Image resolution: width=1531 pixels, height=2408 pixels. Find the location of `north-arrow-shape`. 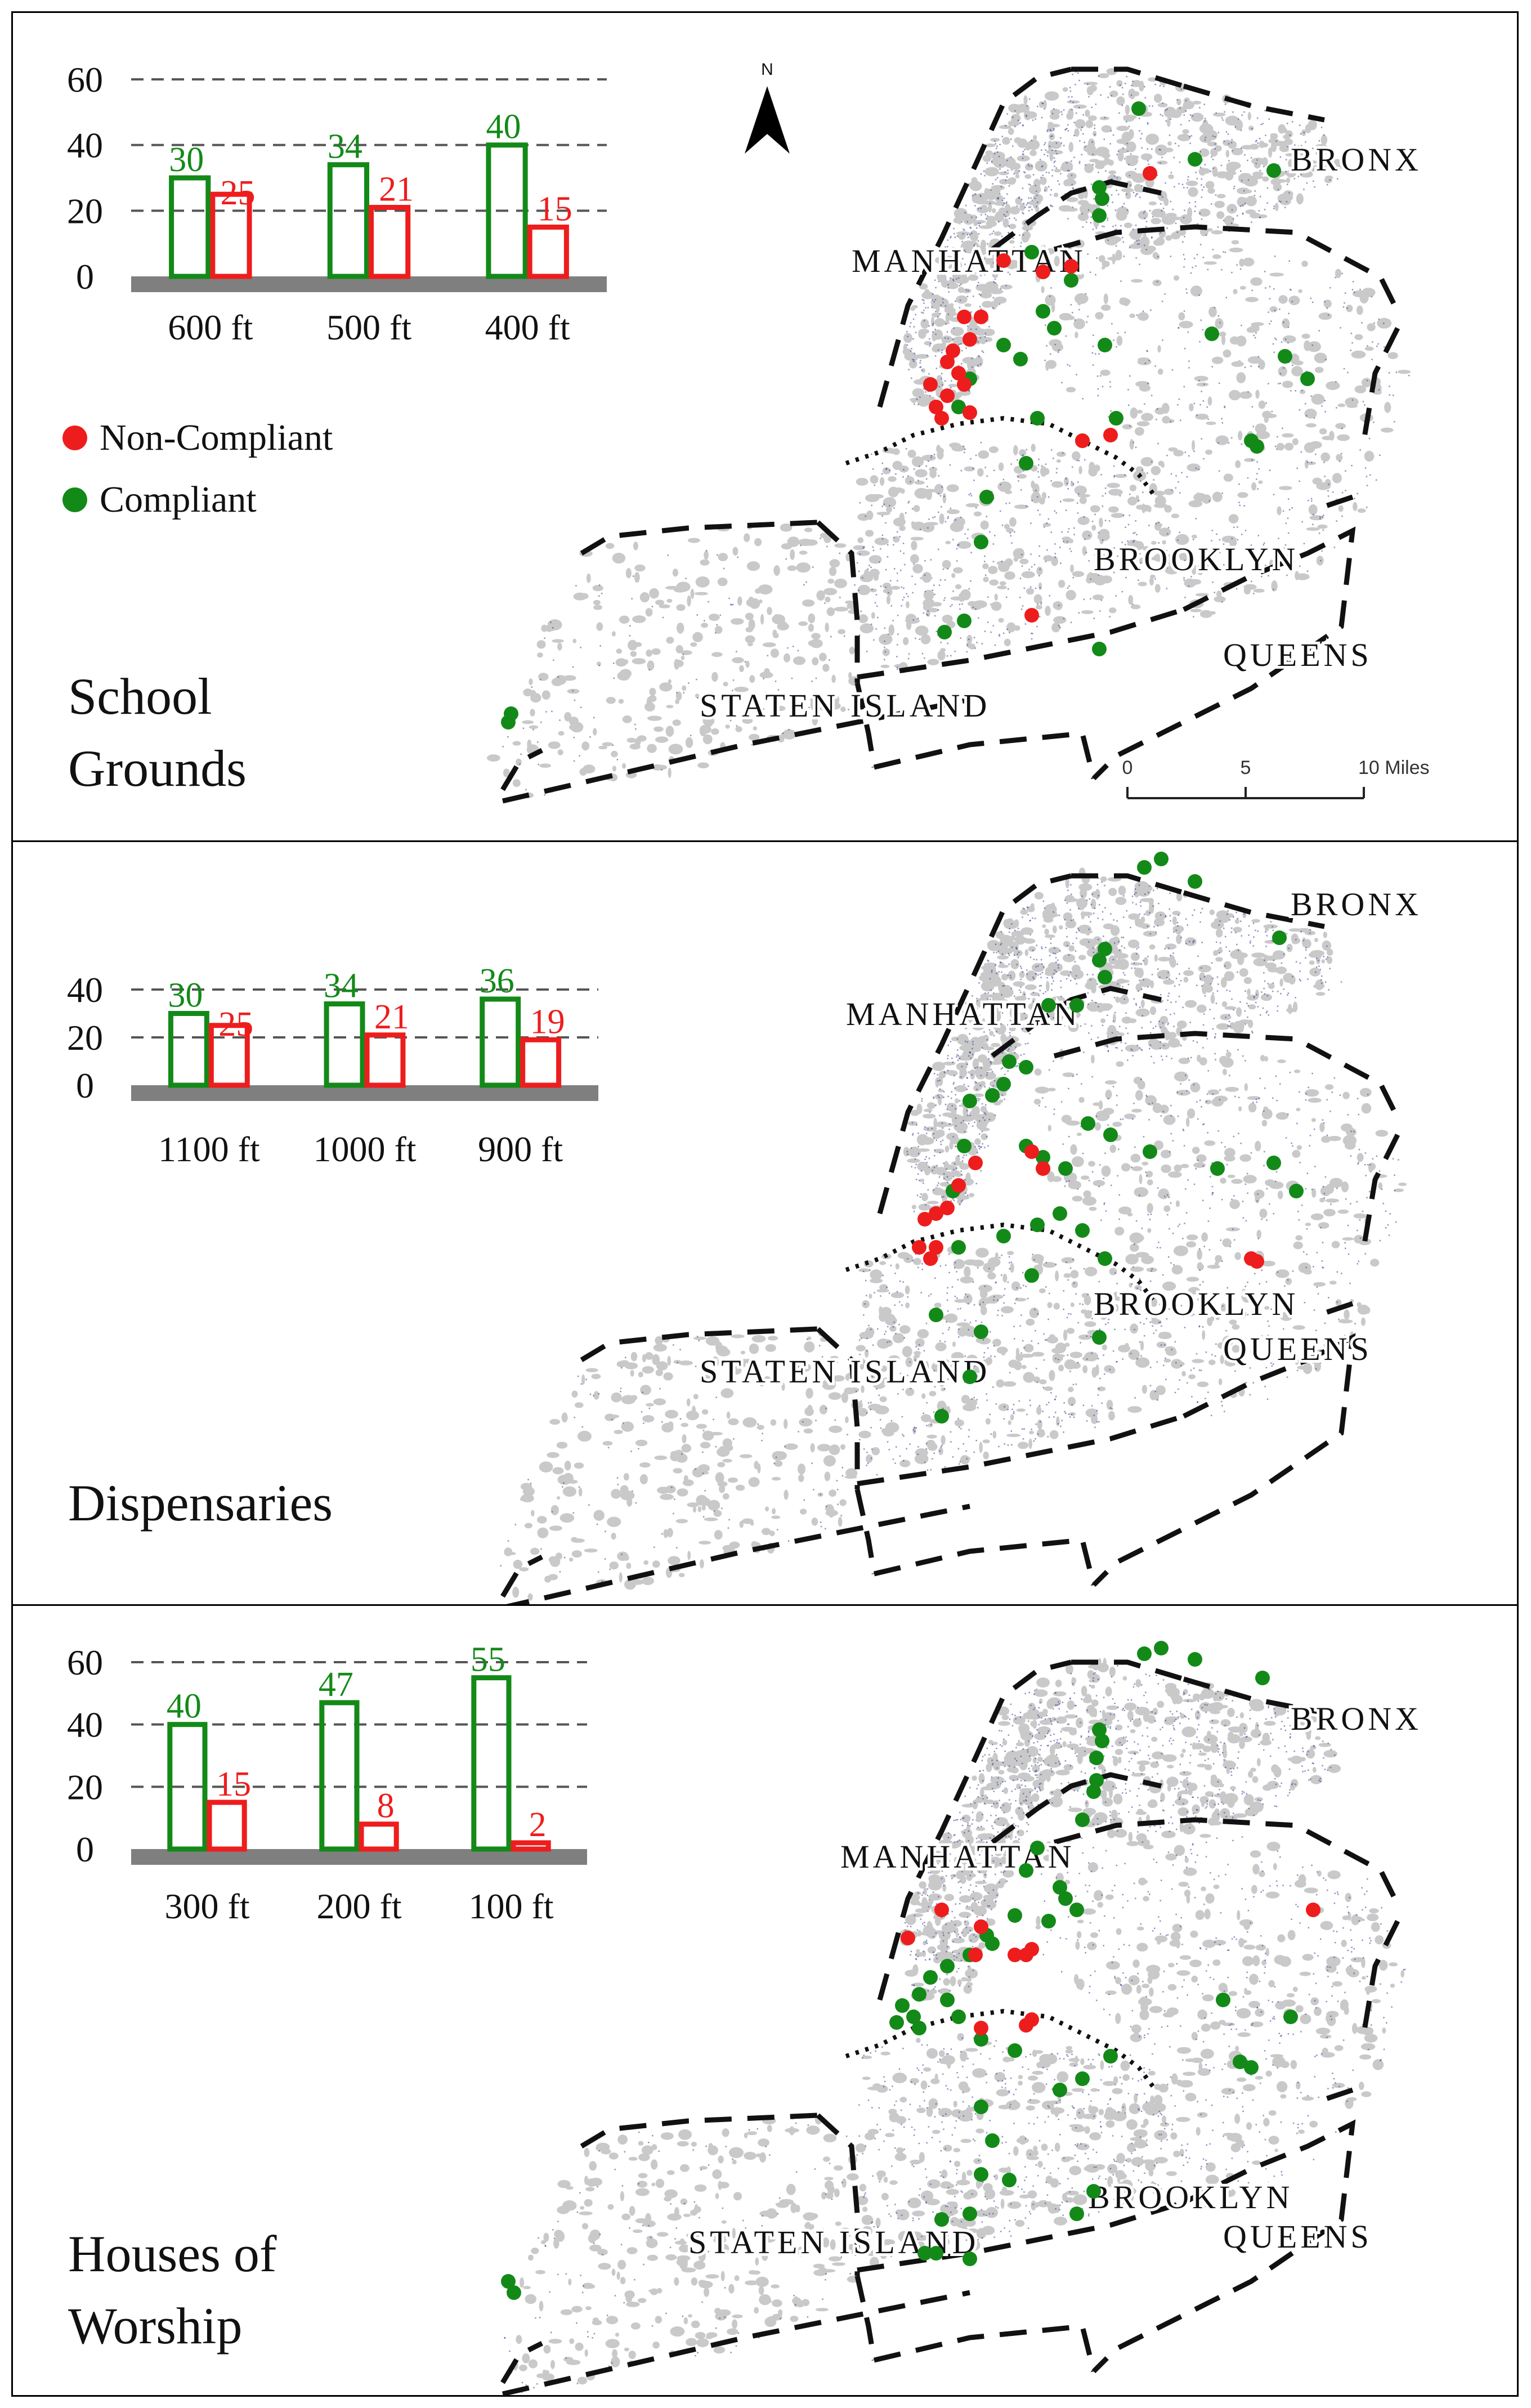

north-arrow-shape is located at coordinates (767, 120).